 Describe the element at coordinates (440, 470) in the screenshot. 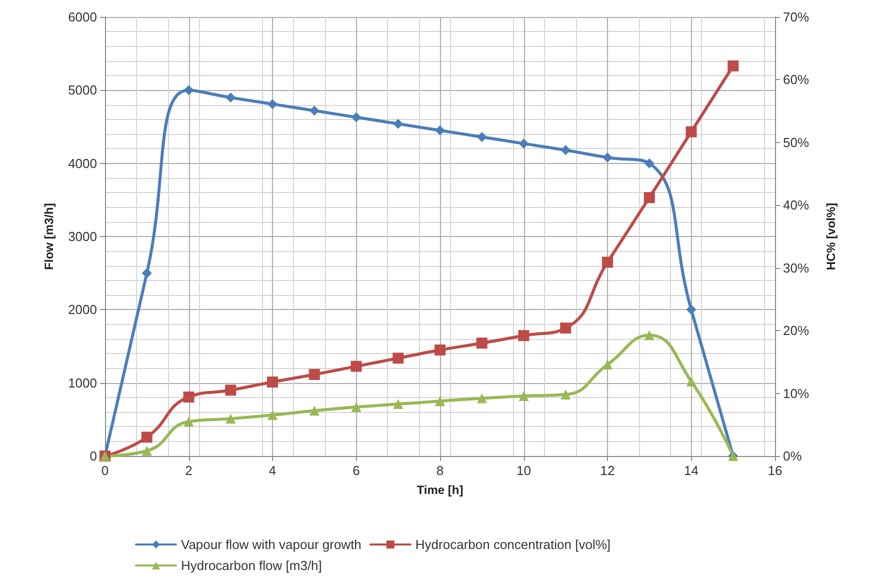

I see `x-tick-label: 8` at that location.